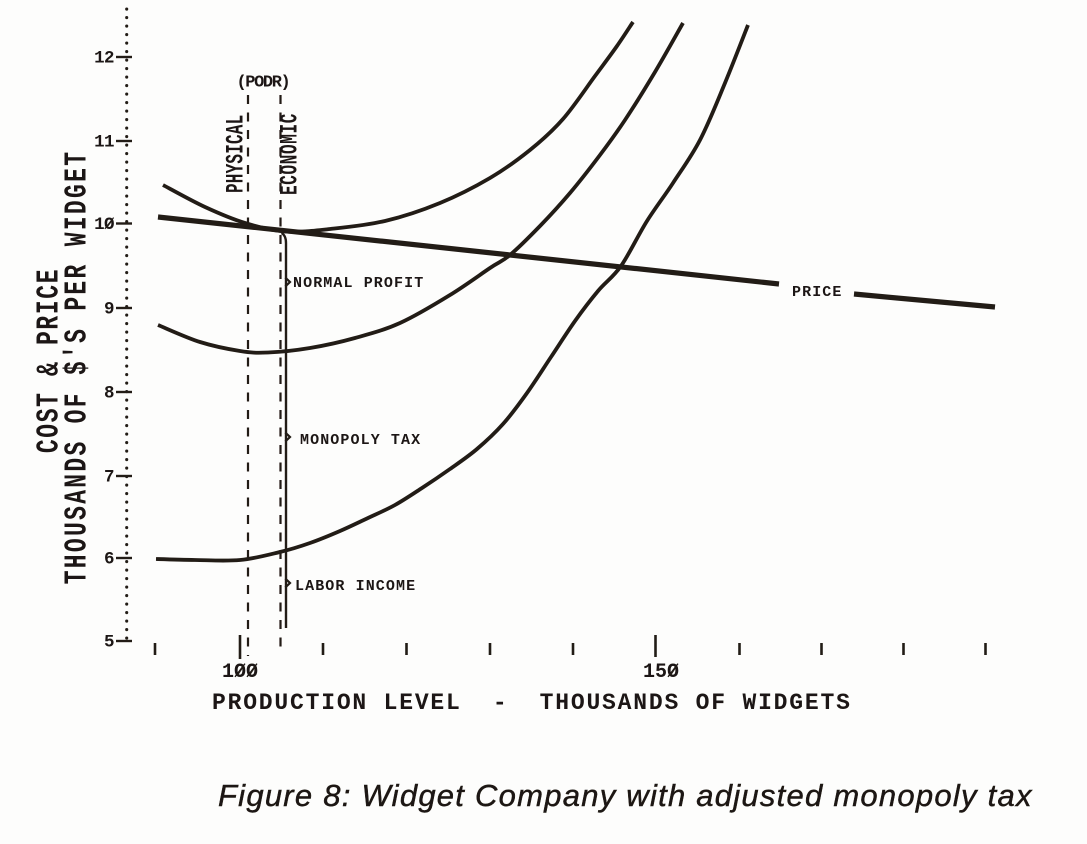 The image size is (1087, 844). What do you see at coordinates (290, 154) in the screenshot?
I see `svg-text: ECONOMIC` at bounding box center [290, 154].